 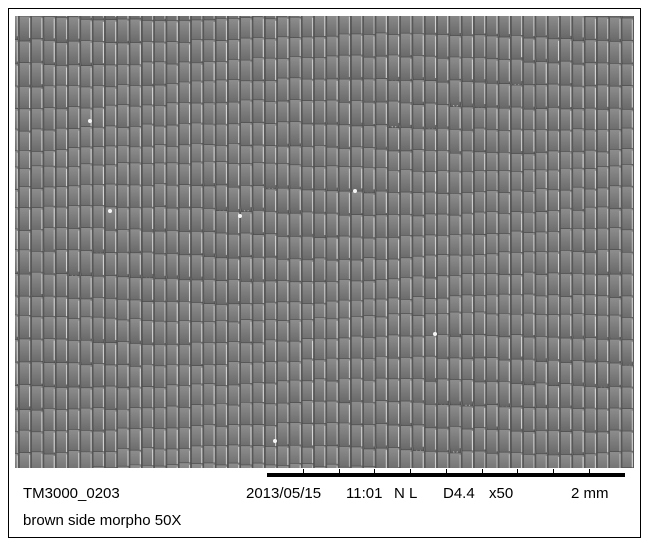 I want to click on scale-label: 2 mm, so click(x=590, y=493).